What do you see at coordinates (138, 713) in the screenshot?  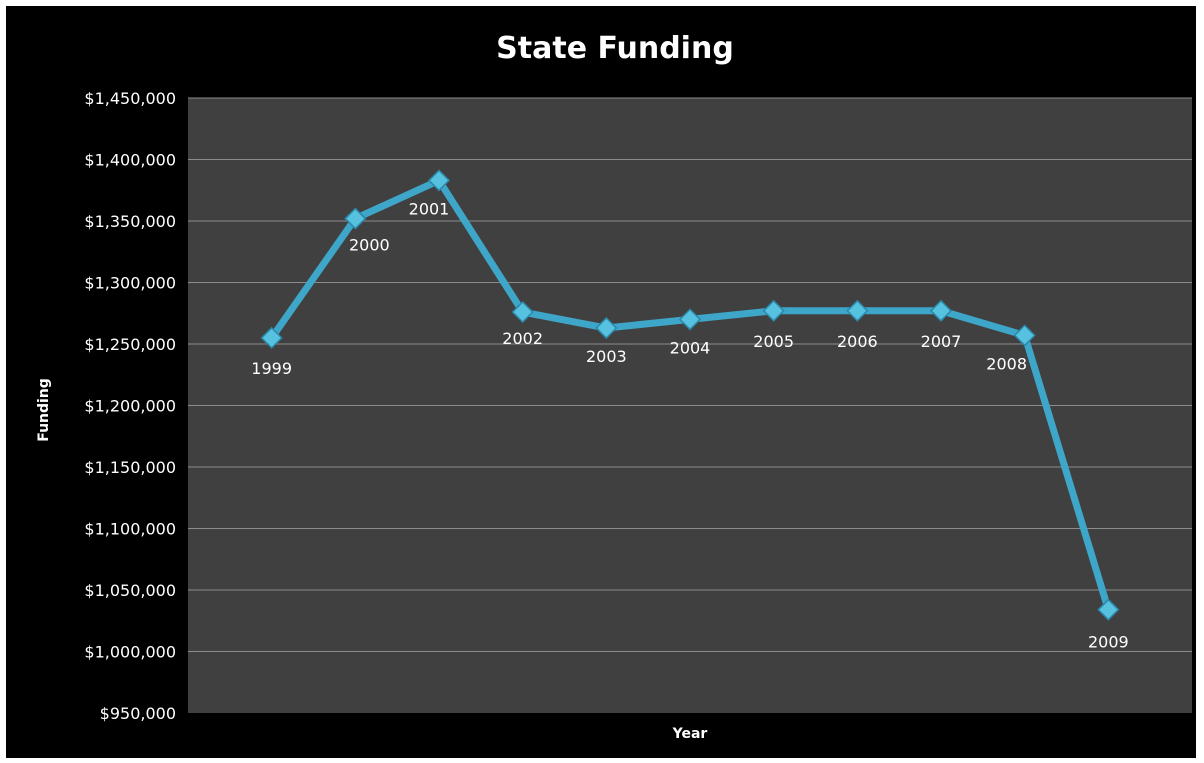 I see `y-tick-label: $950,000` at bounding box center [138, 713].